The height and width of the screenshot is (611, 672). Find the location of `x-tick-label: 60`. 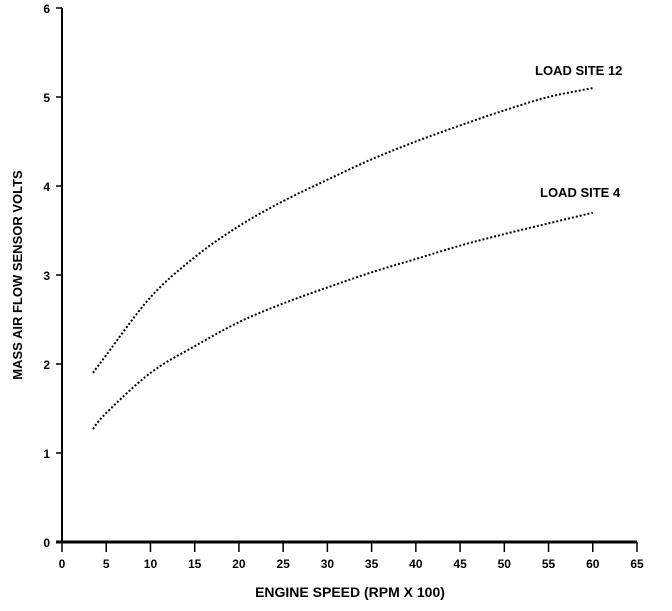

x-tick-label: 60 is located at coordinates (593, 564).